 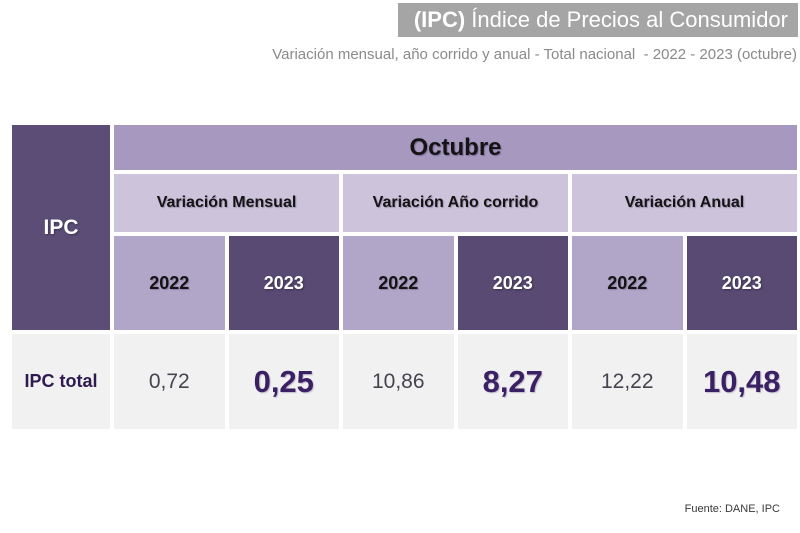 I want to click on group-header-variacion-anual: Variación Anual, so click(x=684, y=203).